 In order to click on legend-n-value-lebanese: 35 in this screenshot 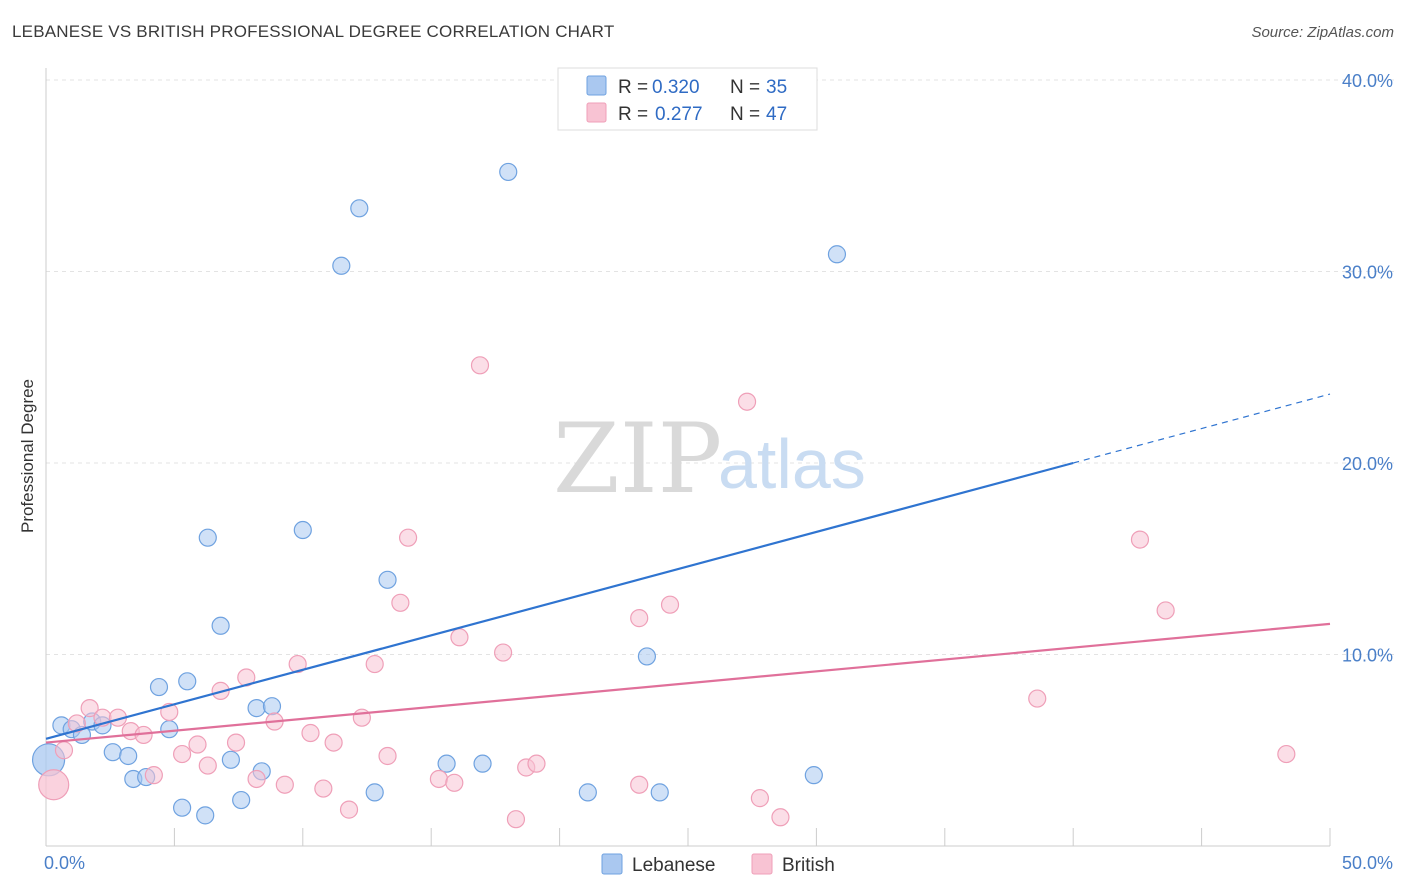, I will do `click(776, 87)`.